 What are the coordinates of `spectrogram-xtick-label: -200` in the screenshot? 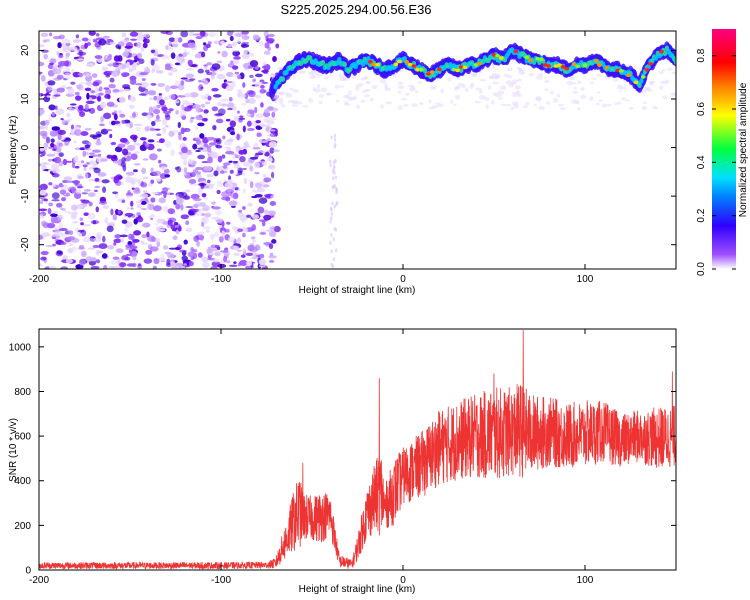 It's located at (39, 279).